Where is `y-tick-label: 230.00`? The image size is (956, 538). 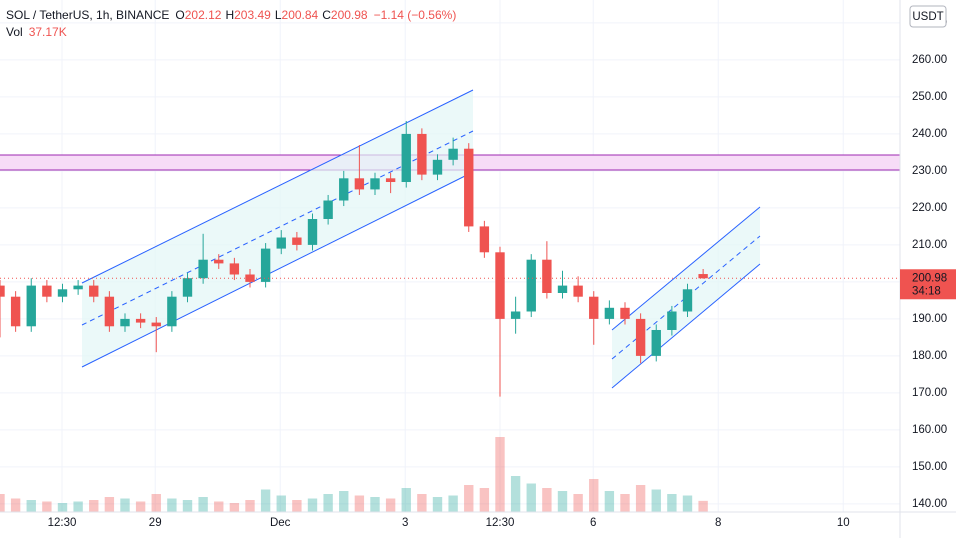 y-tick-label: 230.00 is located at coordinates (929, 171).